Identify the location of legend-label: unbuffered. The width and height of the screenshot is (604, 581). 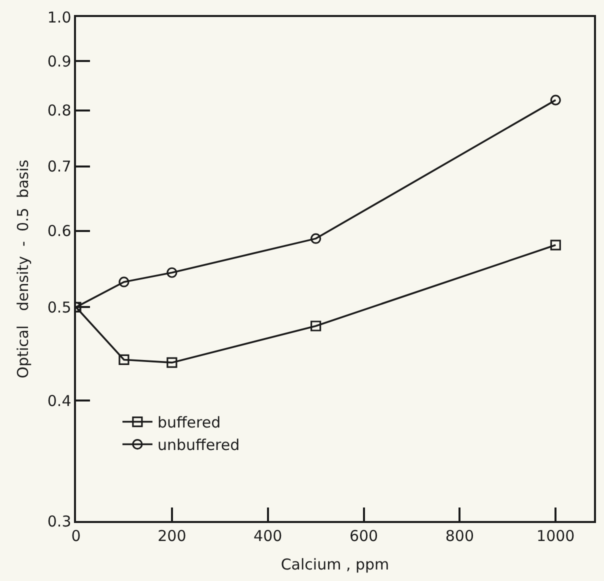
(198, 445).